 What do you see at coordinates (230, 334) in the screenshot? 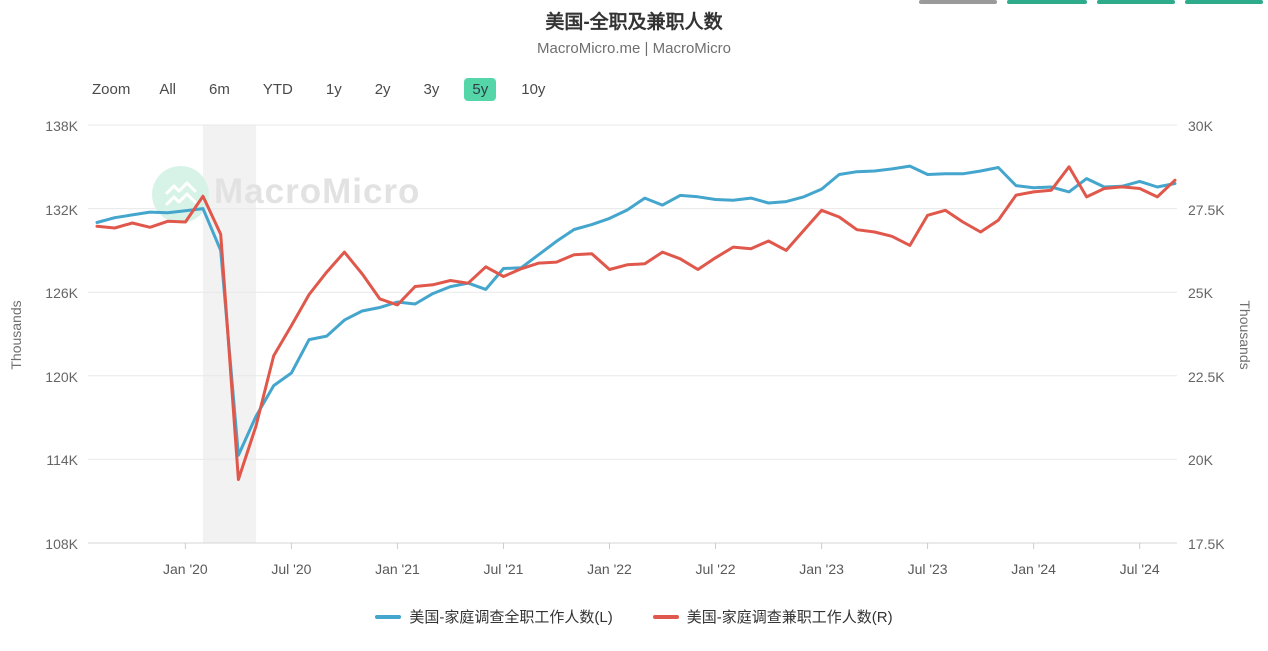
I see `recession-band` at bounding box center [230, 334].